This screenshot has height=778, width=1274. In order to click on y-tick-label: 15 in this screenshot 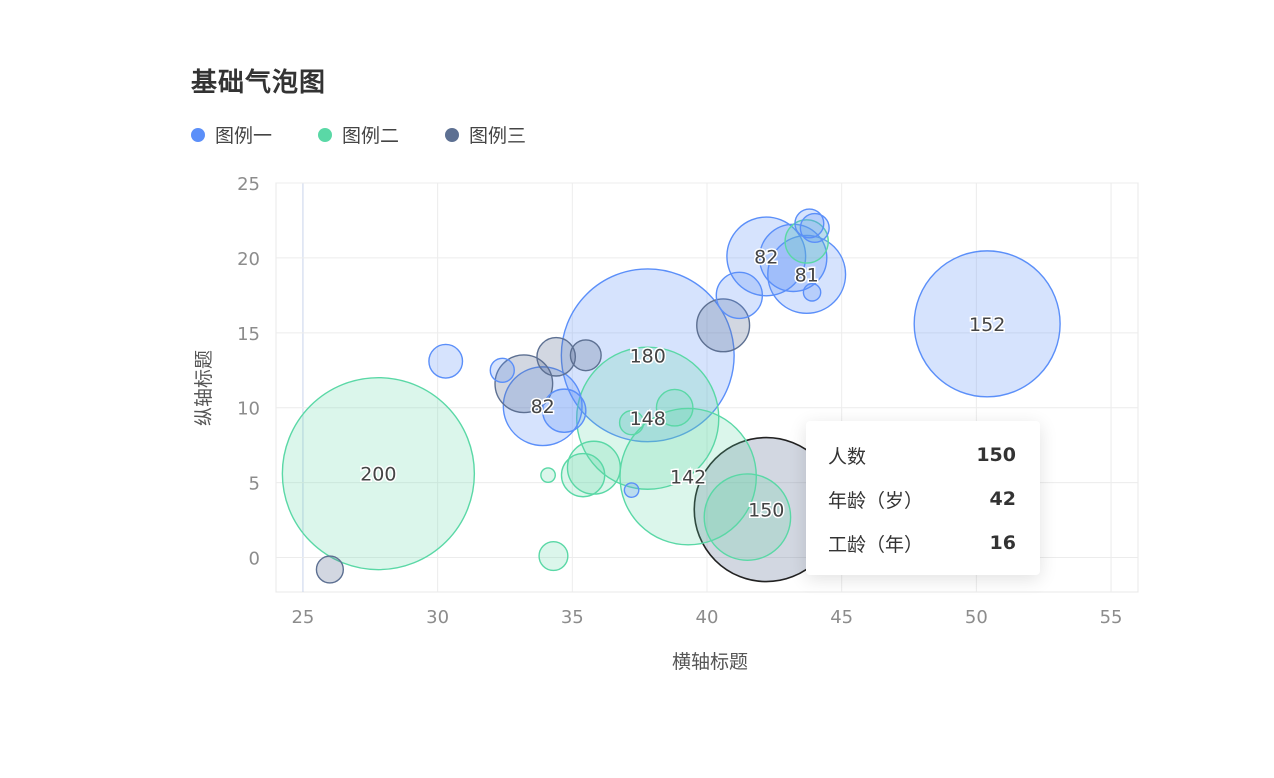, I will do `click(248, 334)`.